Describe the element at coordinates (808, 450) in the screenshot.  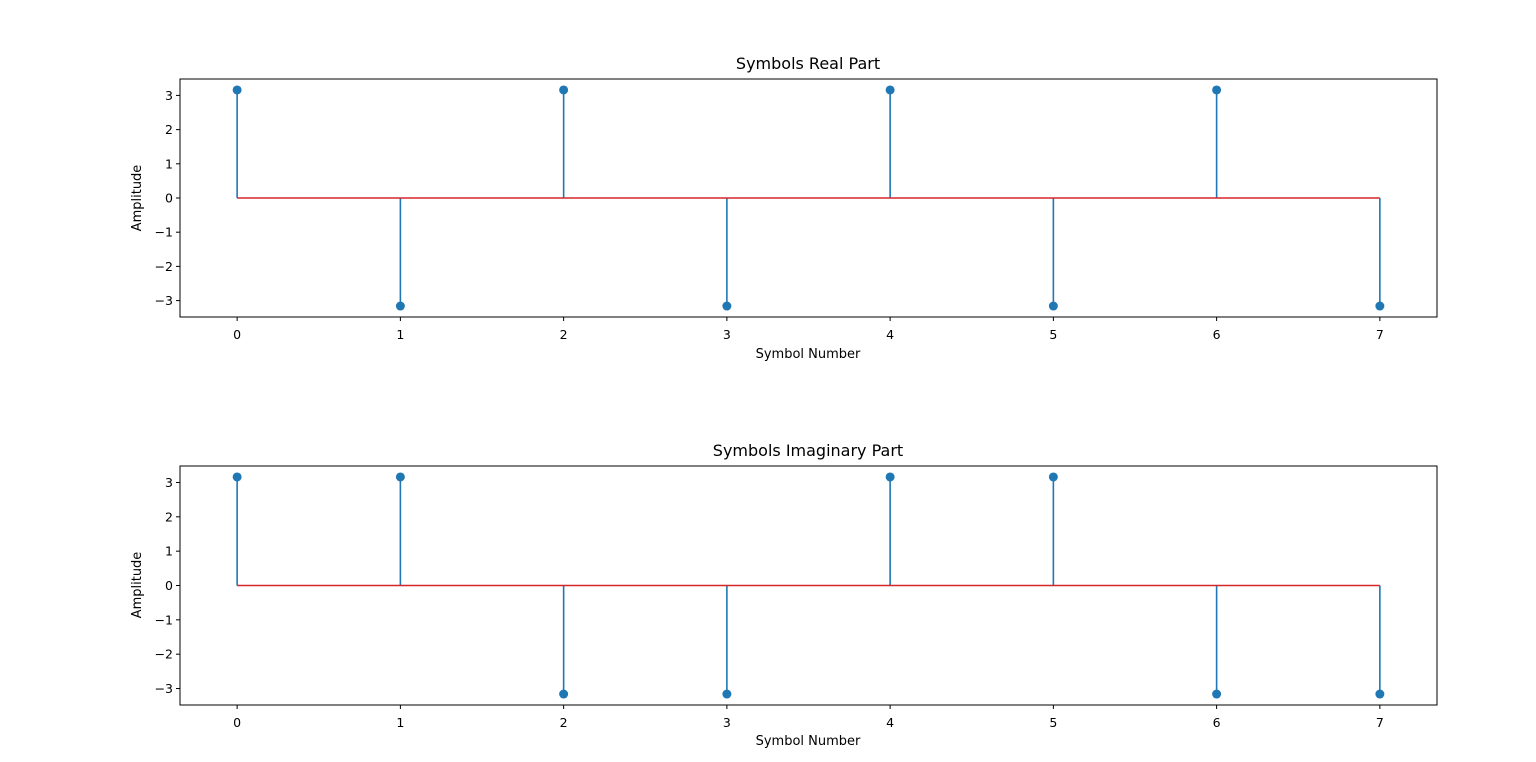
I see `chart-title: Symbols Imaginary Part` at that location.